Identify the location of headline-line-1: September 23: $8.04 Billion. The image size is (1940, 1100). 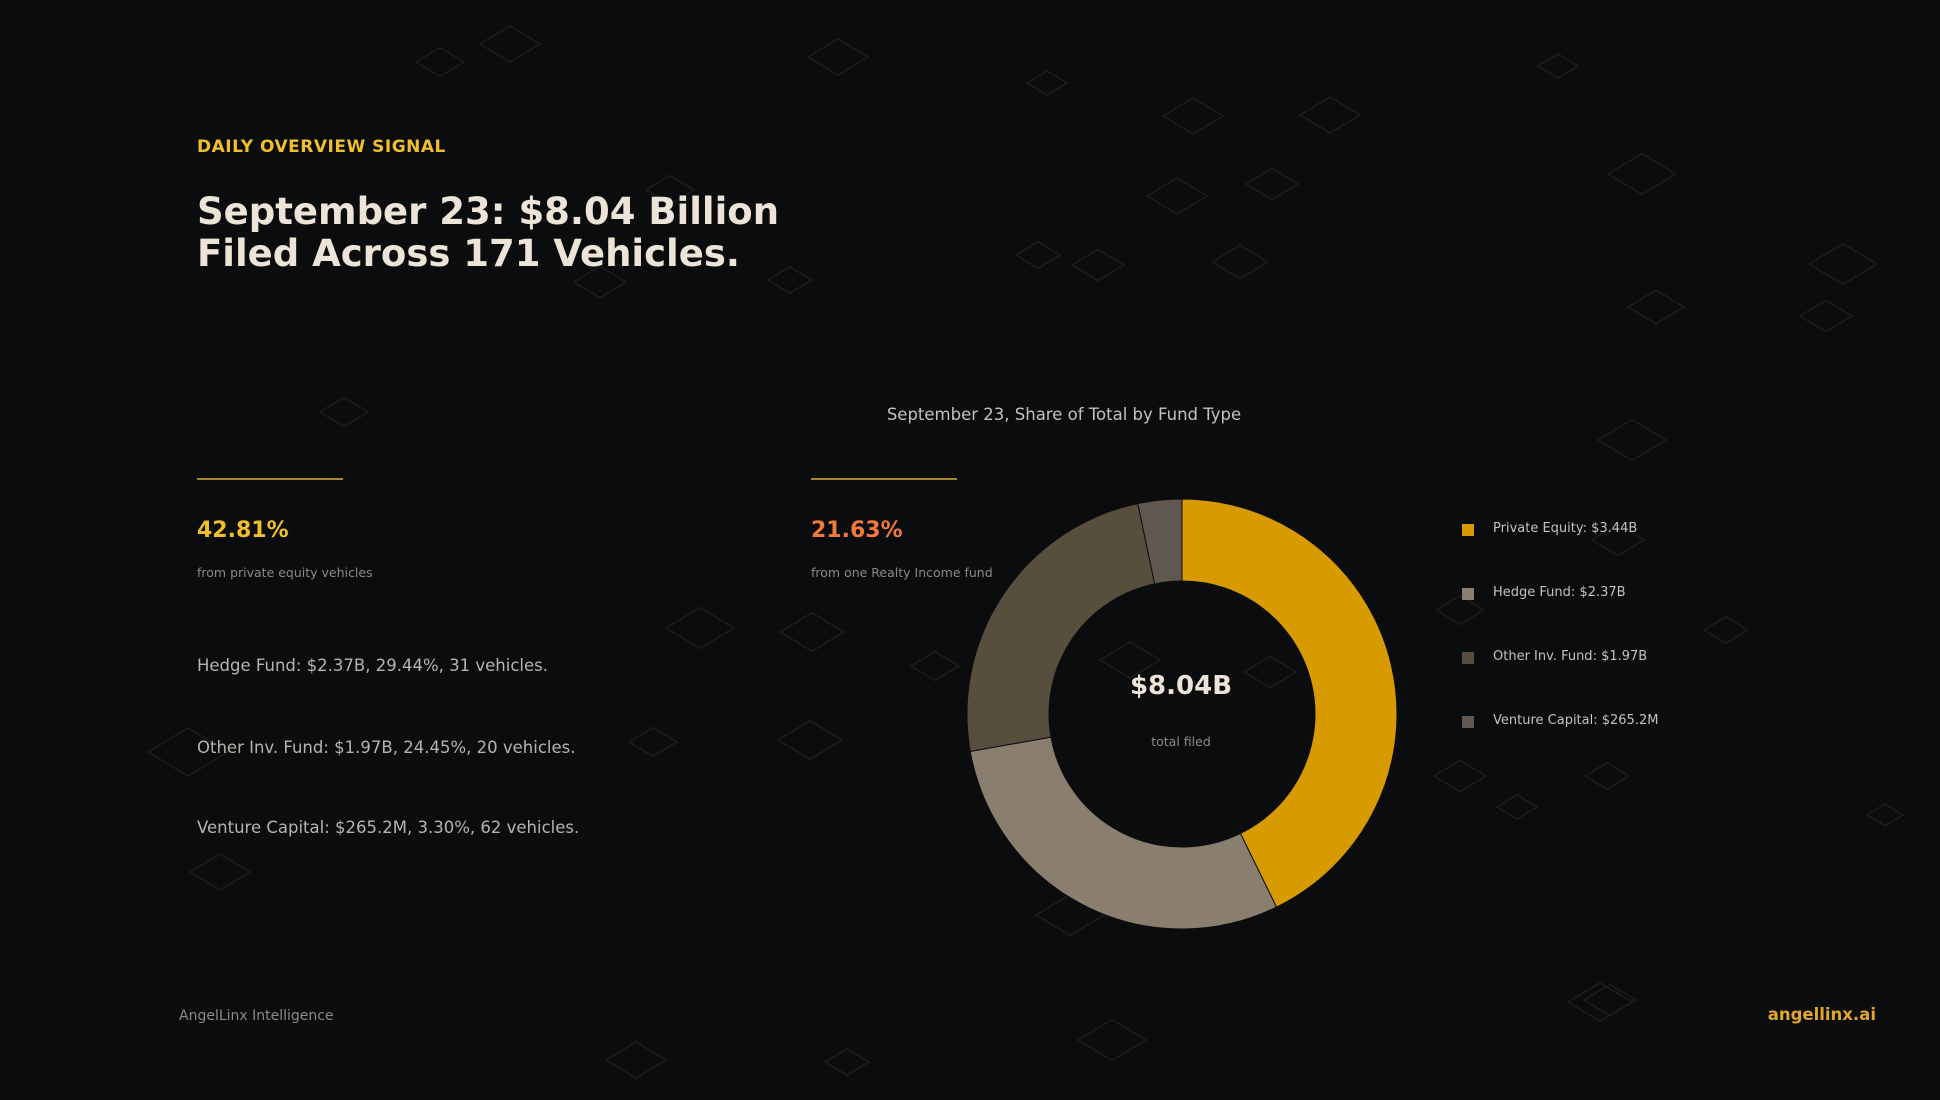
(488, 211).